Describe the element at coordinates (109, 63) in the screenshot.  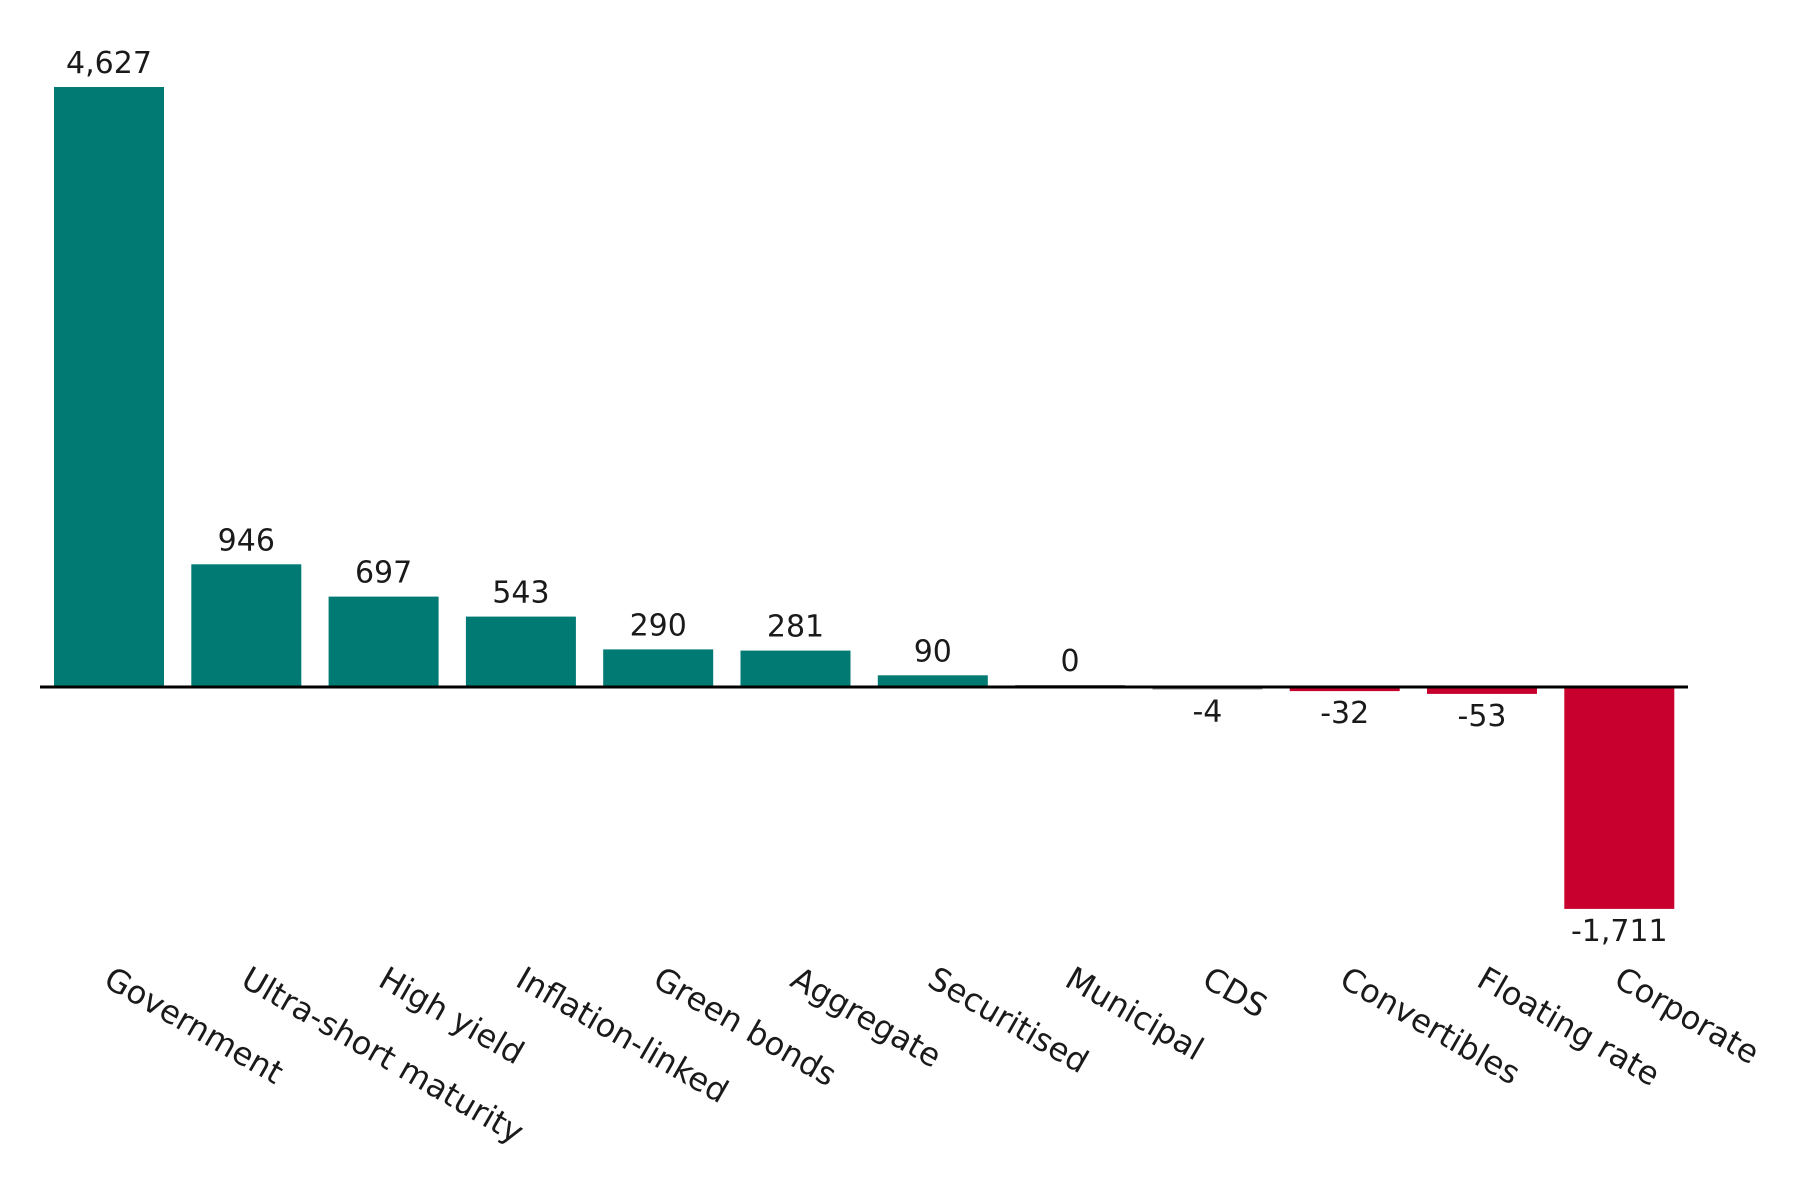
I see `value-label: 4,627` at that location.